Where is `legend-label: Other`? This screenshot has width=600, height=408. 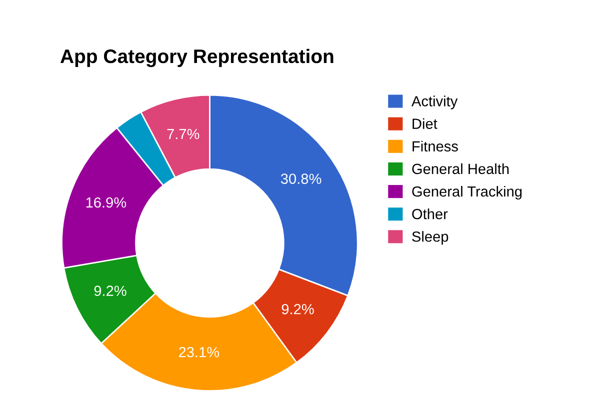
legend-label: Other is located at coordinates (430, 214).